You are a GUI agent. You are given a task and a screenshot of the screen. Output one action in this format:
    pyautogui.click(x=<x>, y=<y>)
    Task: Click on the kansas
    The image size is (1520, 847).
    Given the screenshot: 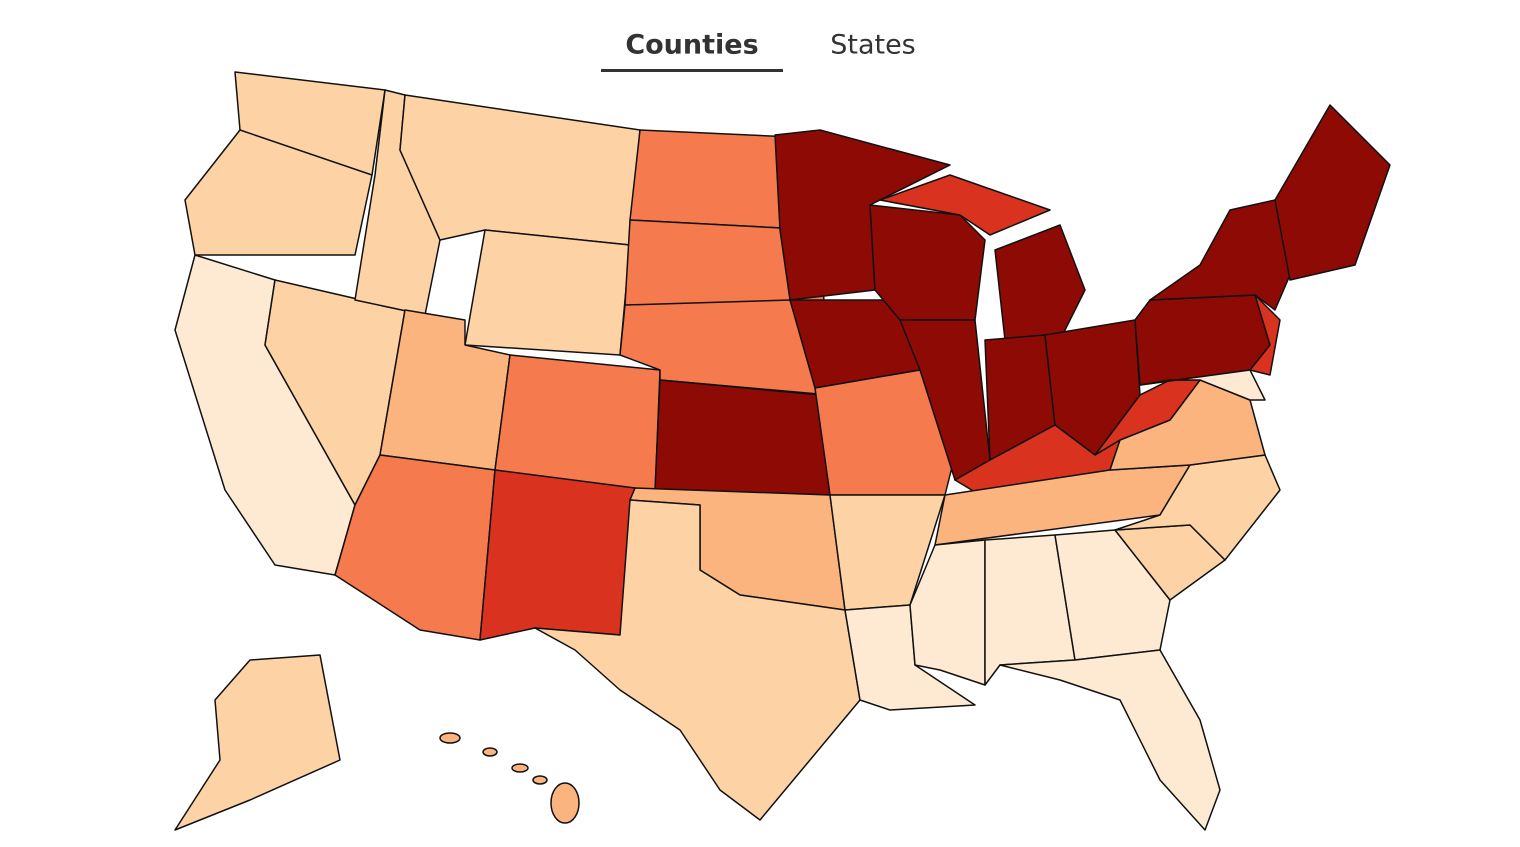 What is the action you would take?
    pyautogui.click(x=742, y=437)
    